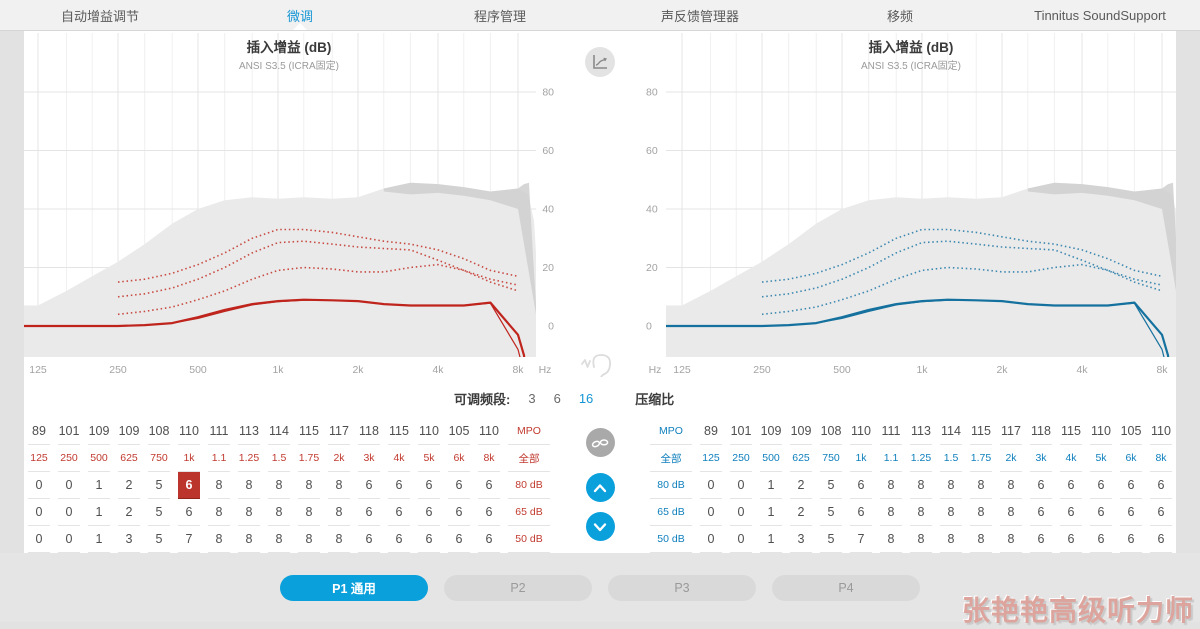 This screenshot has width=1200, height=629. I want to click on program-button-p4: P4, so click(846, 587).